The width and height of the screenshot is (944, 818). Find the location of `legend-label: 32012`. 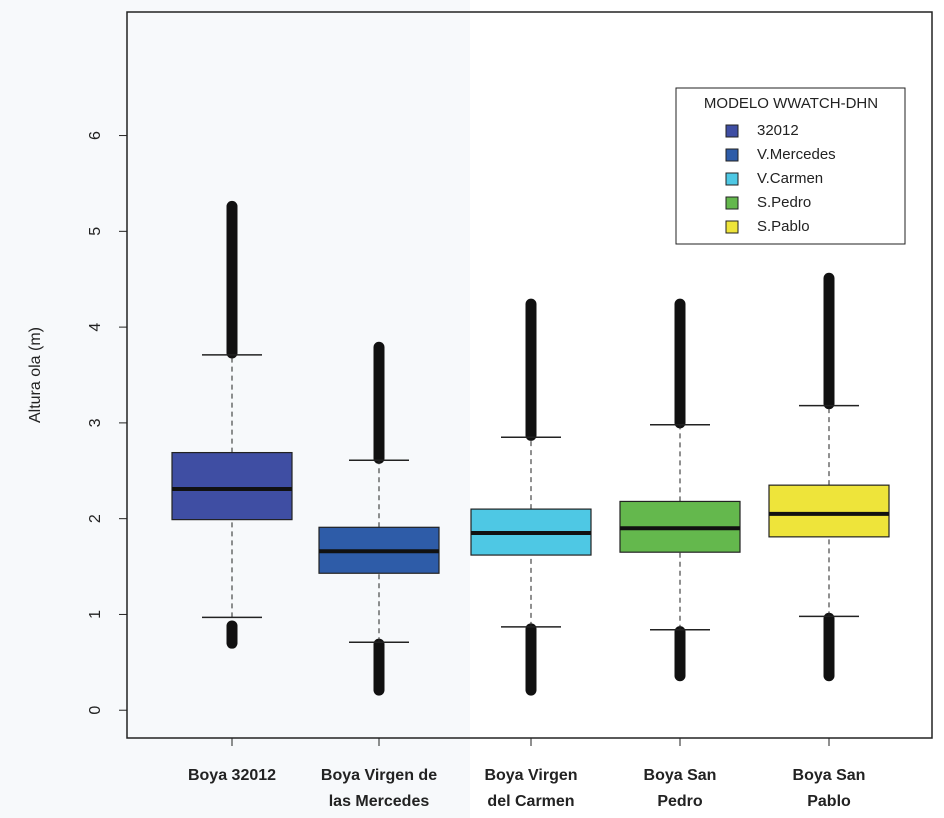

legend-label: 32012 is located at coordinates (778, 130).